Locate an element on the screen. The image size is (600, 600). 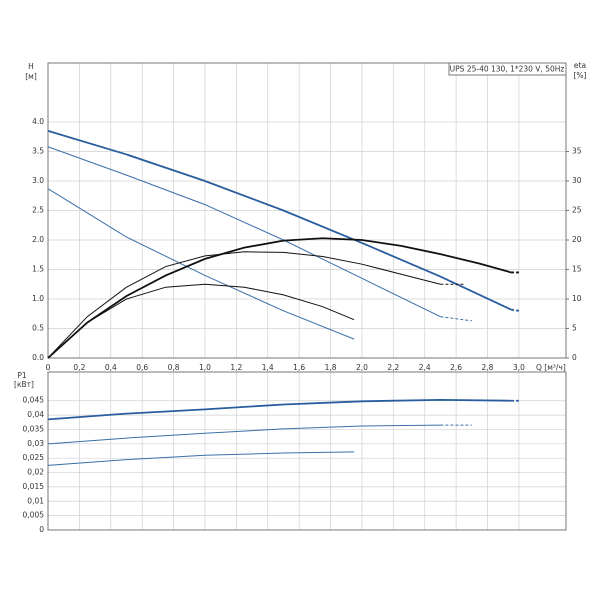
y-tick-label: 0.5 is located at coordinates (38, 328).